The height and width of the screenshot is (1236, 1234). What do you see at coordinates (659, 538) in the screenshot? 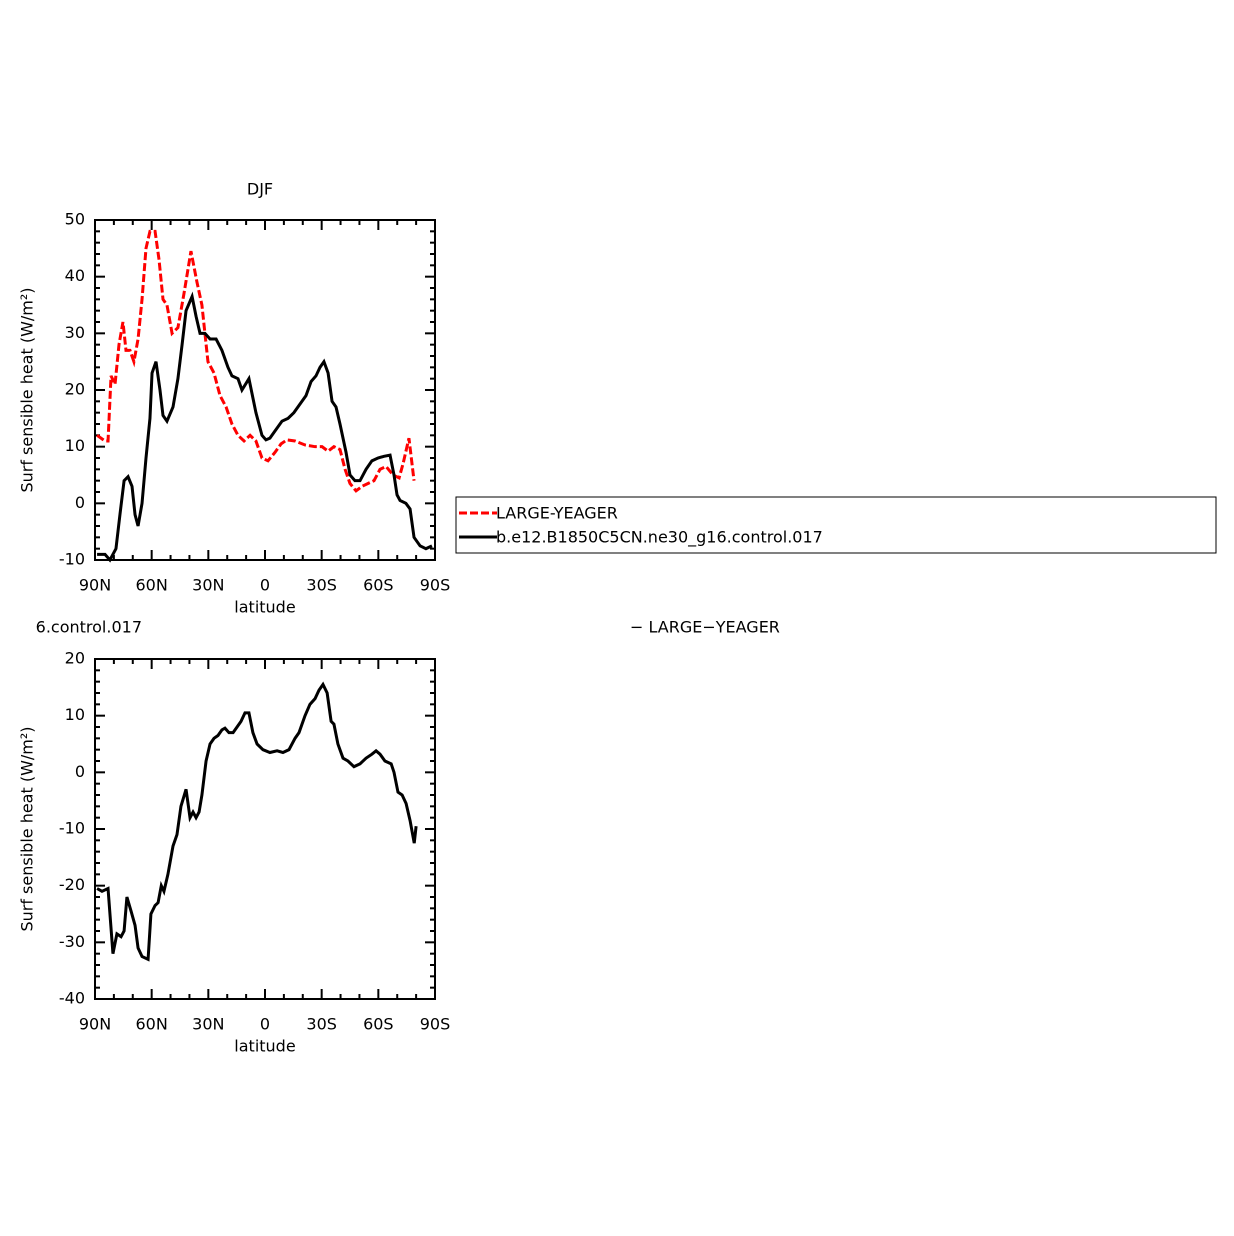
I see `legend-label: b.e12.B1850C5CN.ne30_g16.control.017` at bounding box center [659, 538].